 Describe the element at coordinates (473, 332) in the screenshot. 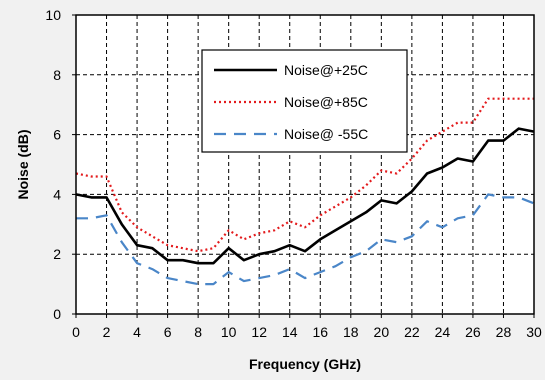

I see `x-tick-label: 26` at that location.